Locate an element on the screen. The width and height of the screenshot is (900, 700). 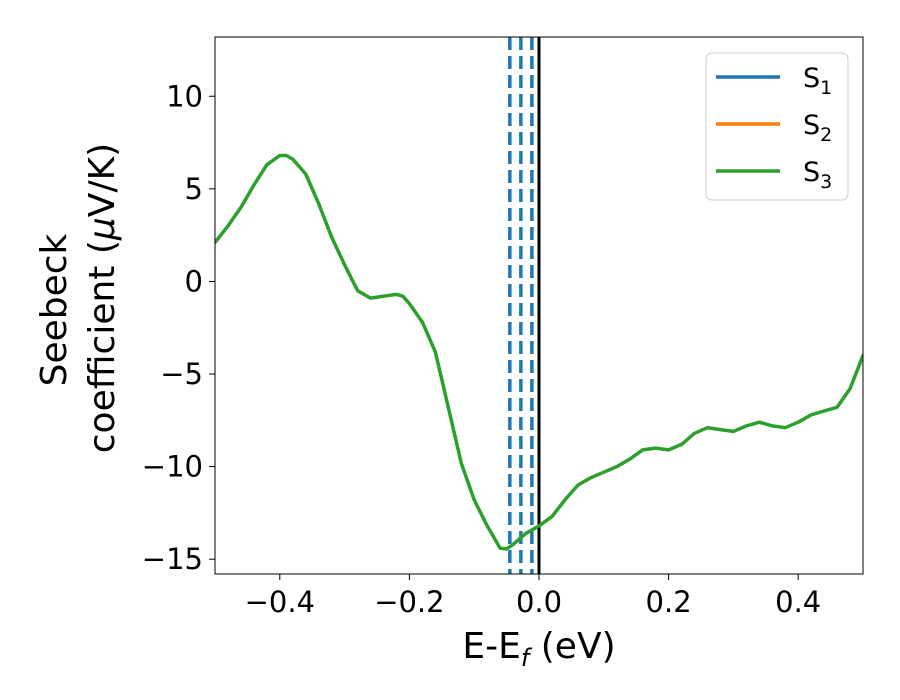
y-tick-label: 5 is located at coordinates (194, 189).